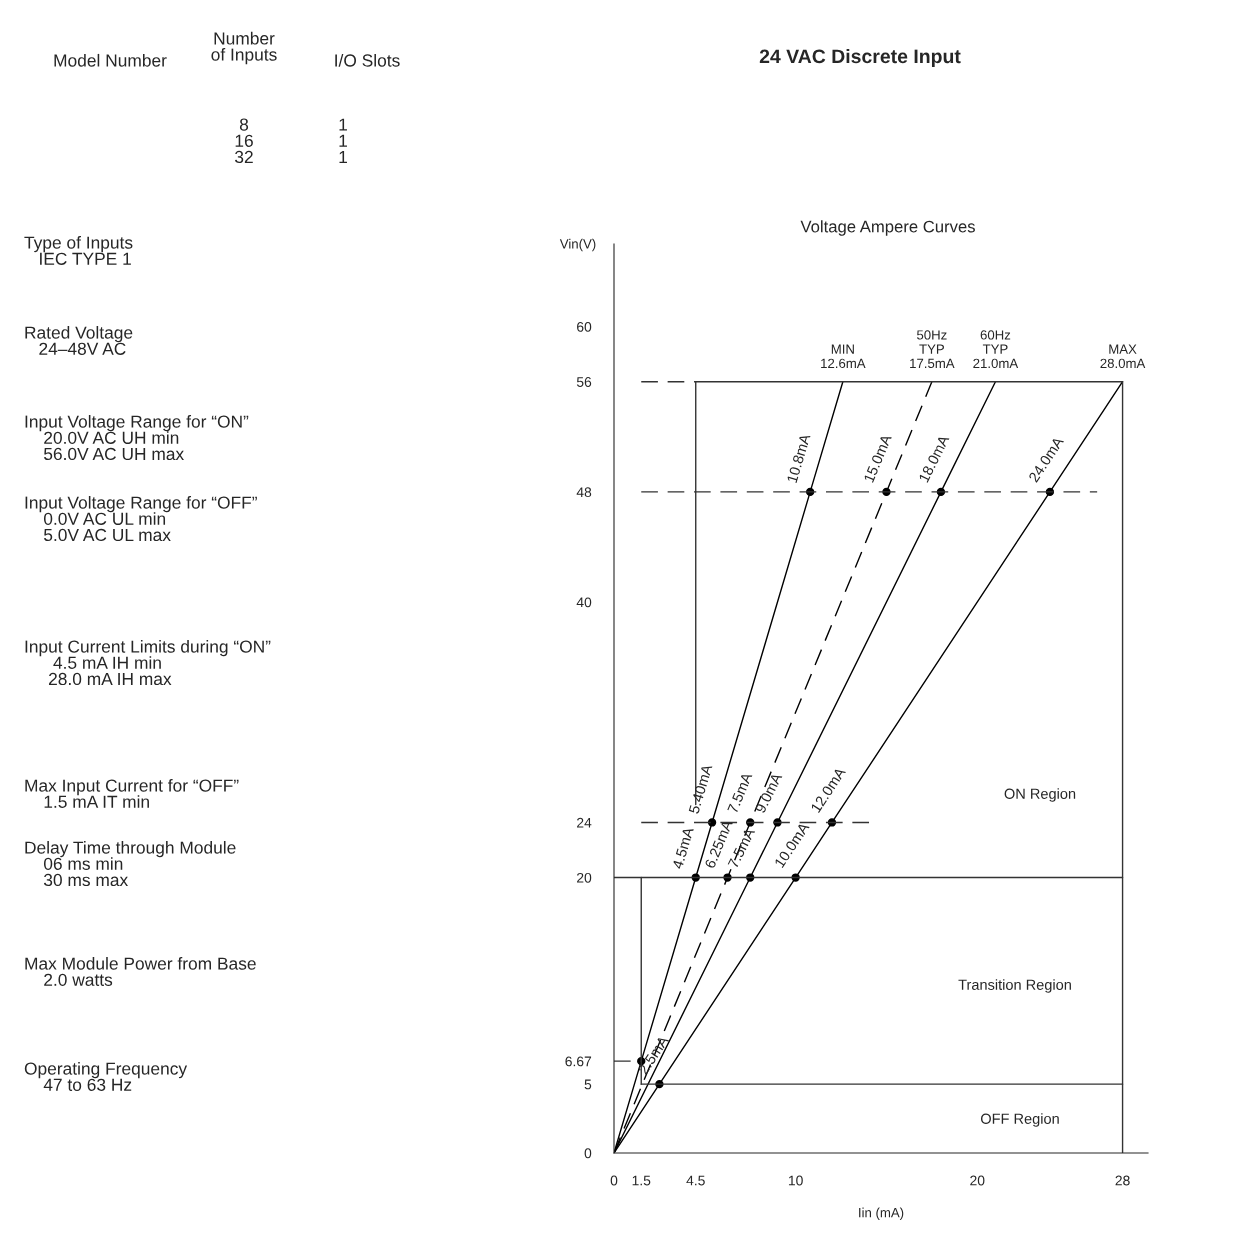 This screenshot has height=1245, width=1252. What do you see at coordinates (110, 60) in the screenshot?
I see `text: Model Number` at bounding box center [110, 60].